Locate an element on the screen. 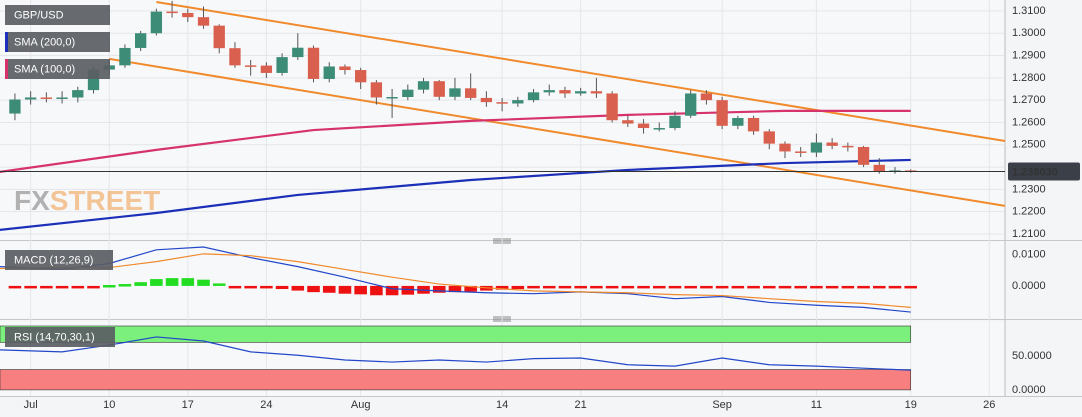  x-tick-label: 26 is located at coordinates (989, 405).